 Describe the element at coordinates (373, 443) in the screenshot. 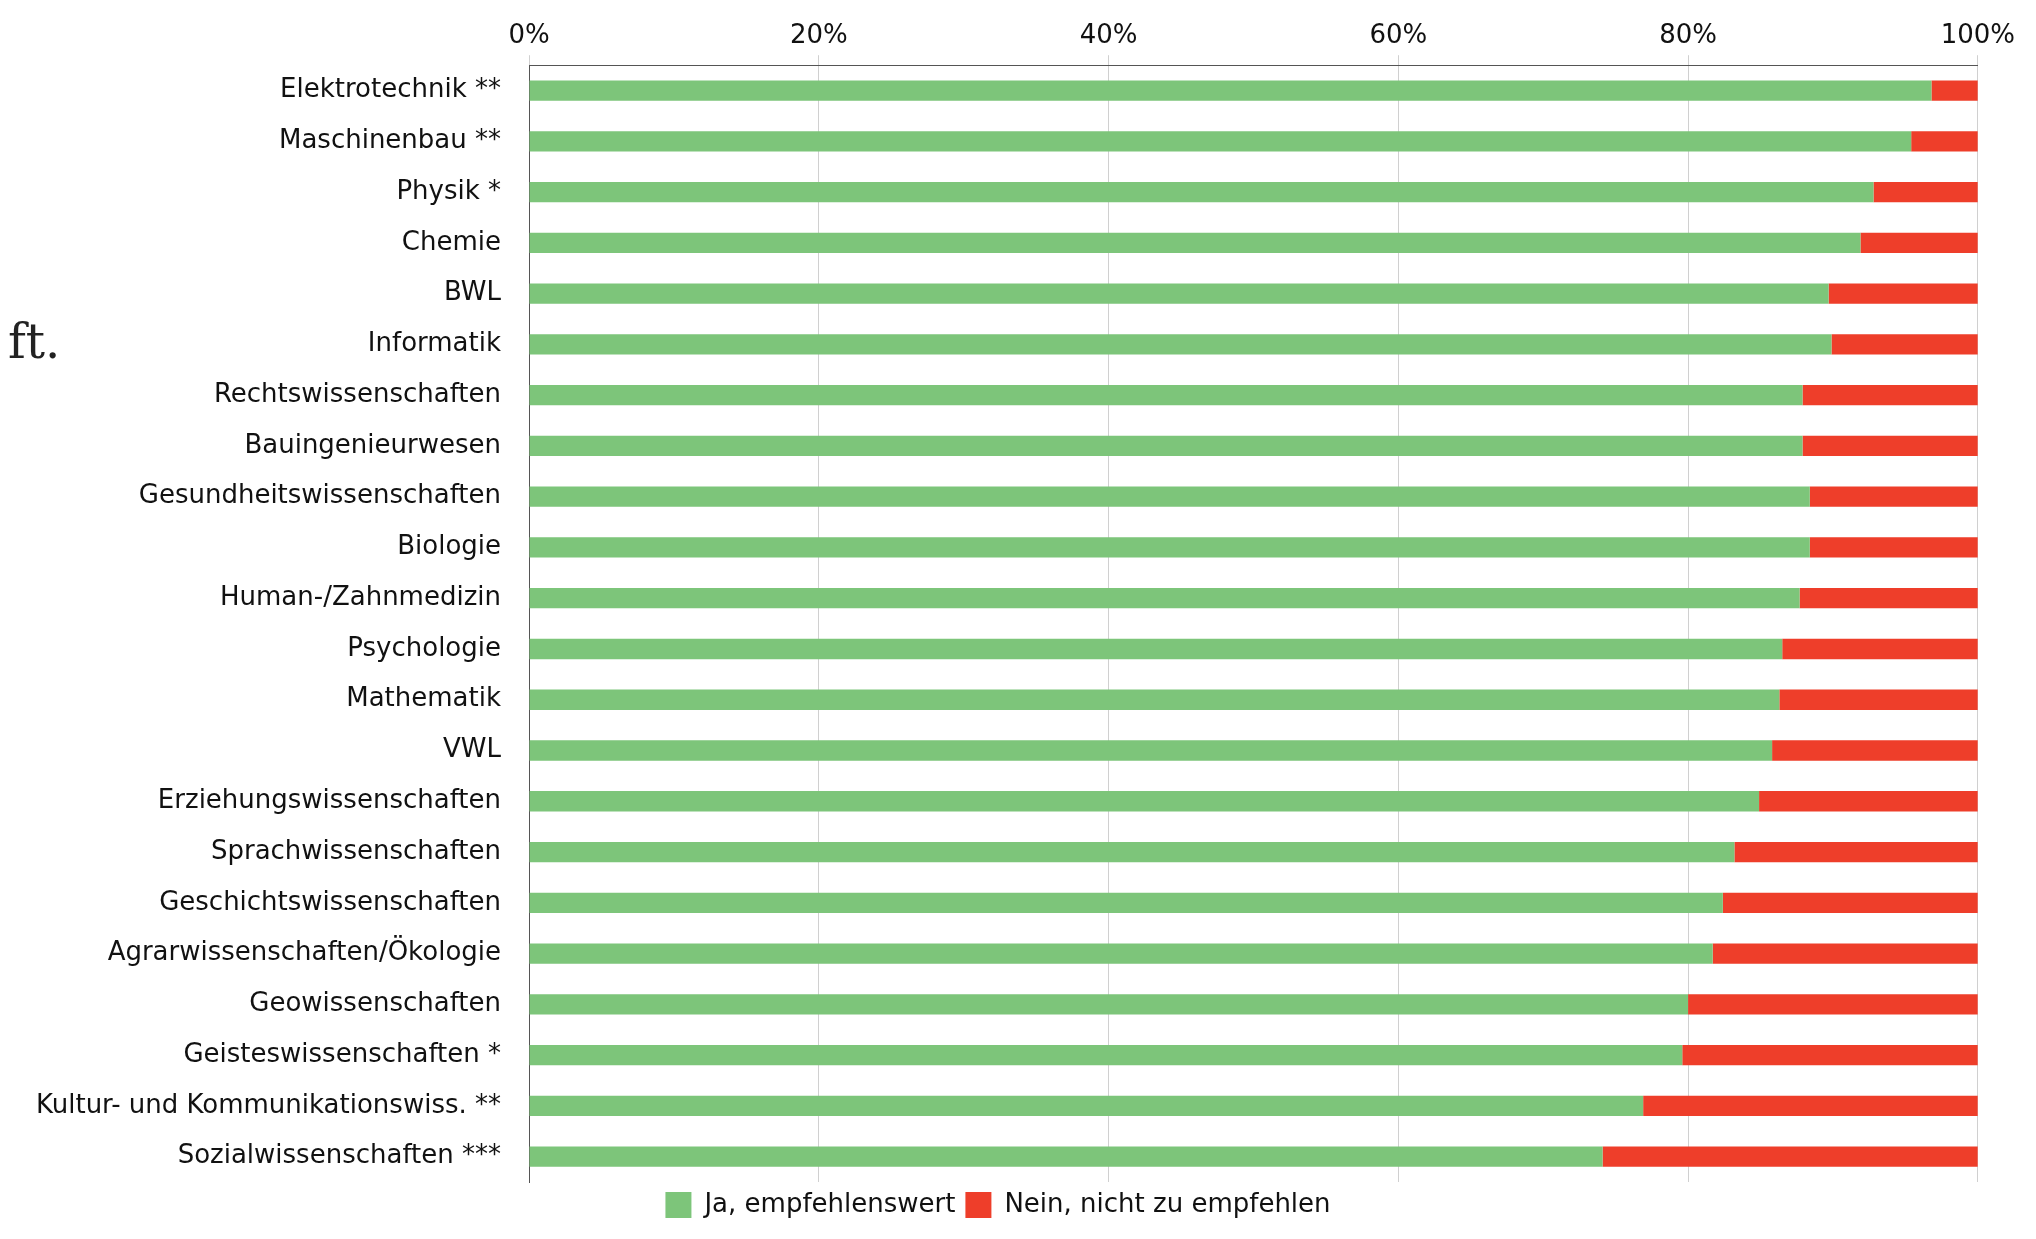

I see `y-tick-label: Bauingenieurwesen` at that location.